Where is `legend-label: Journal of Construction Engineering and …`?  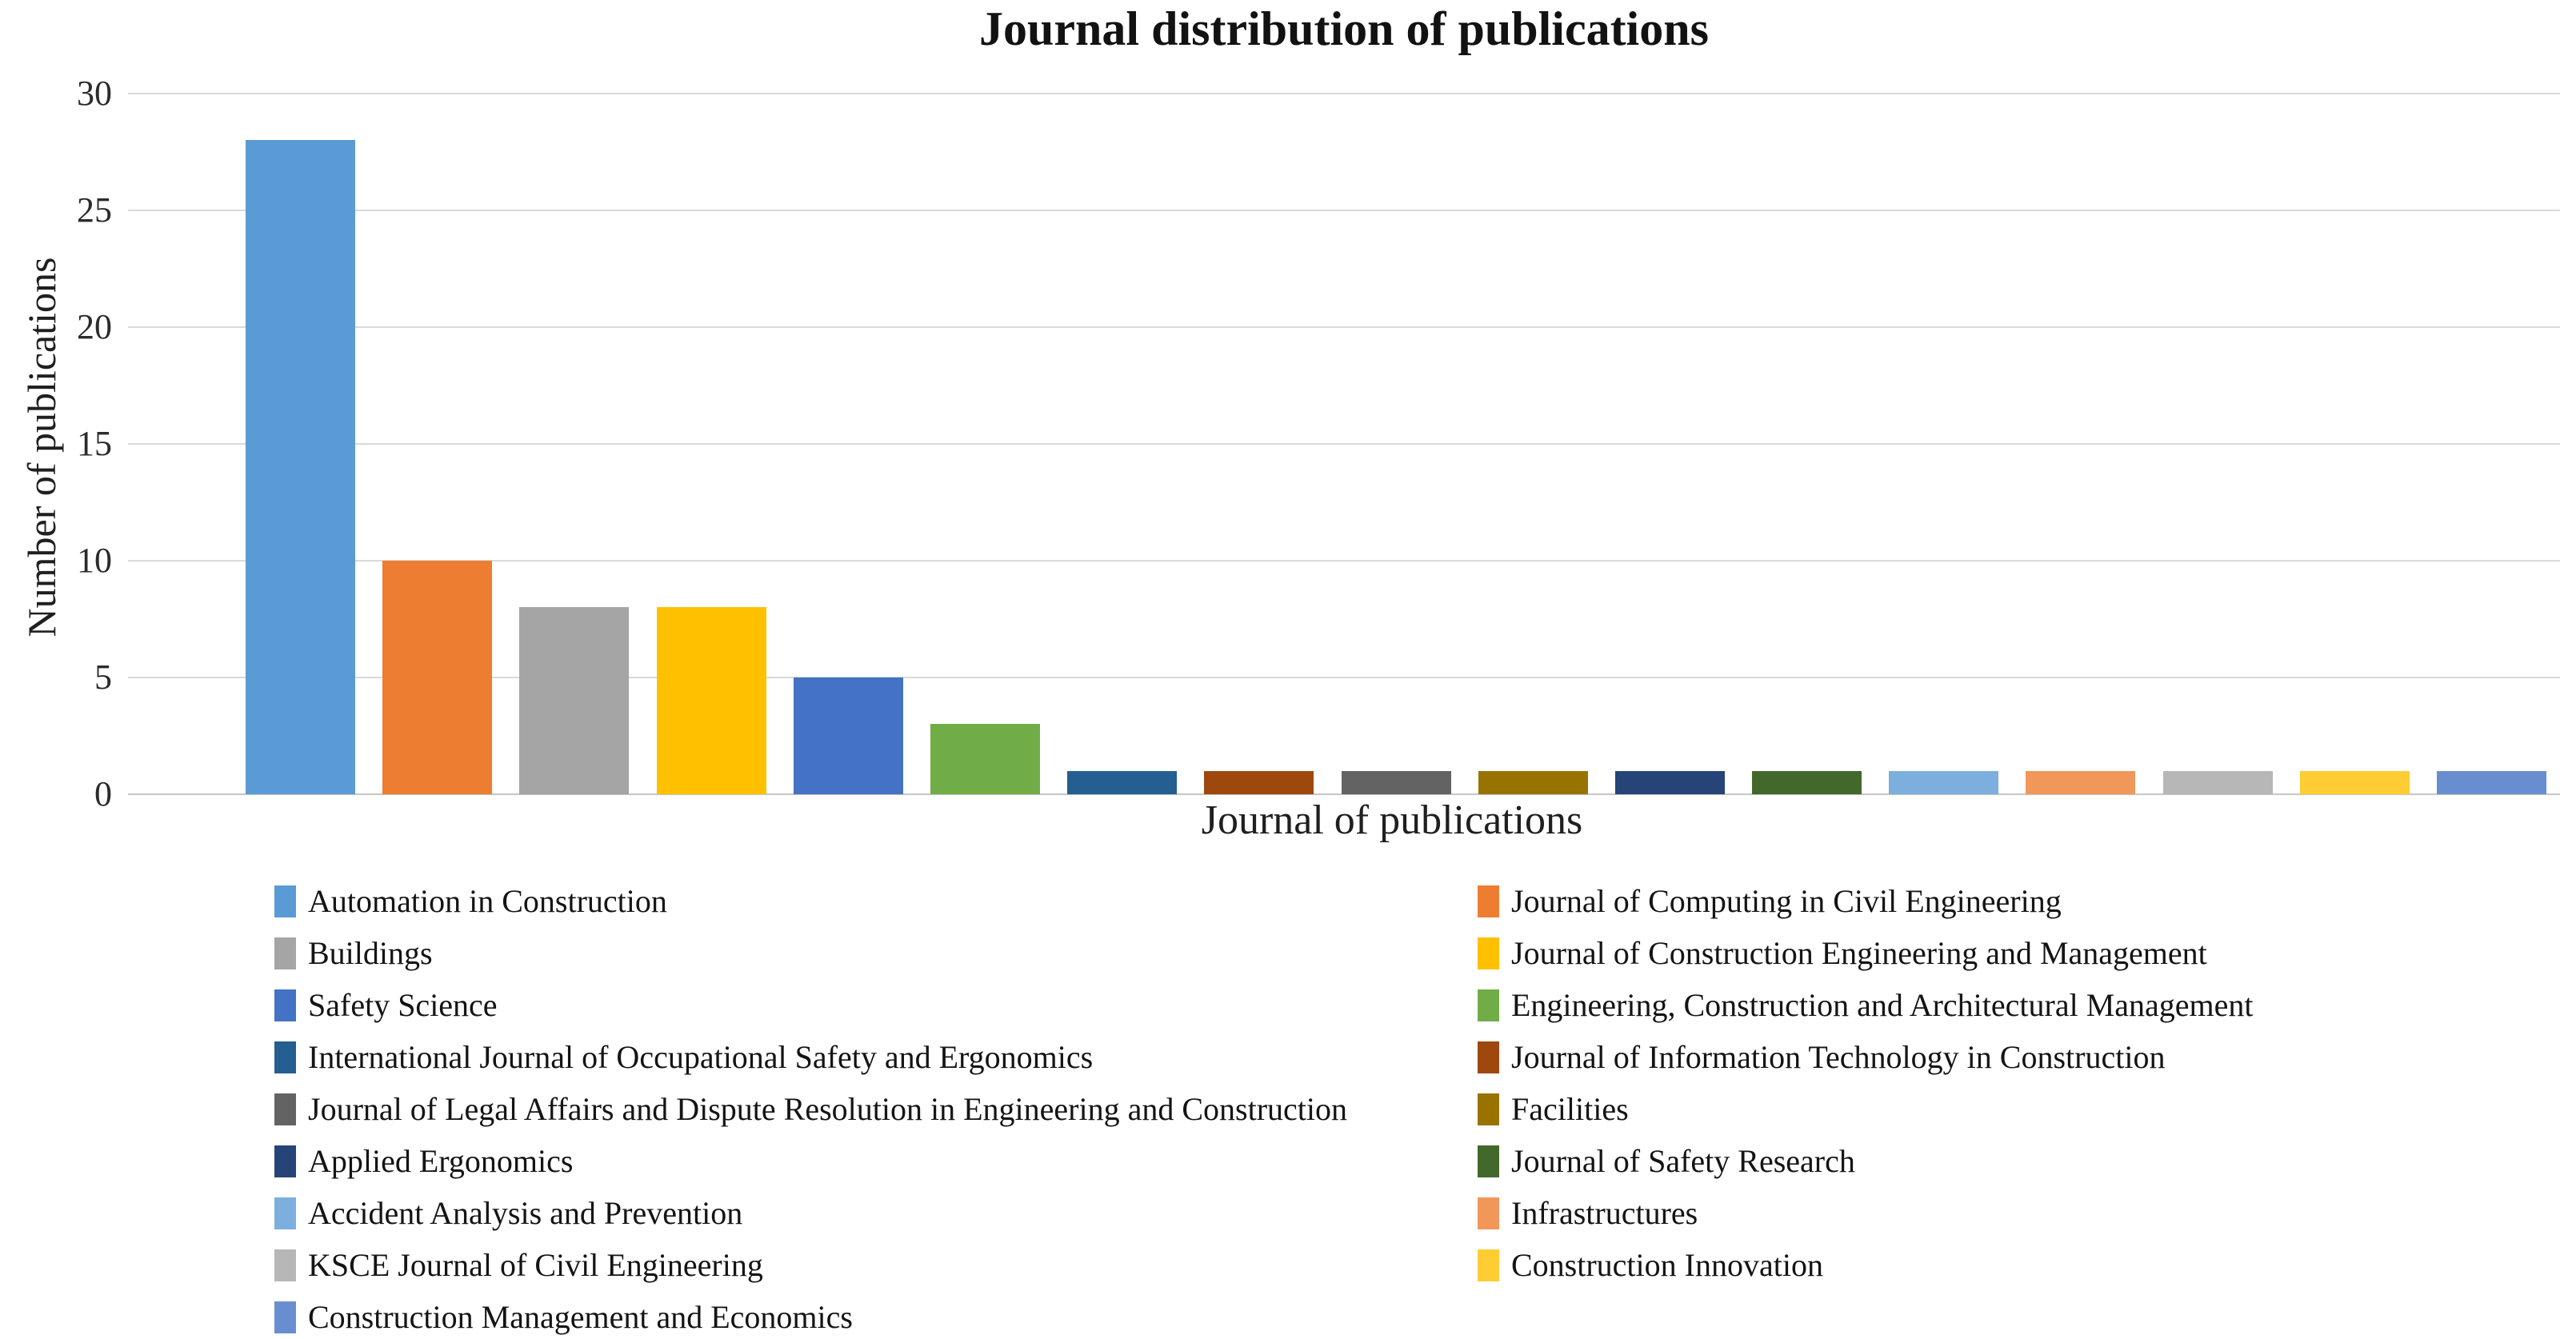
legend-label: Journal of Construction Engineering and … is located at coordinates (1859, 953).